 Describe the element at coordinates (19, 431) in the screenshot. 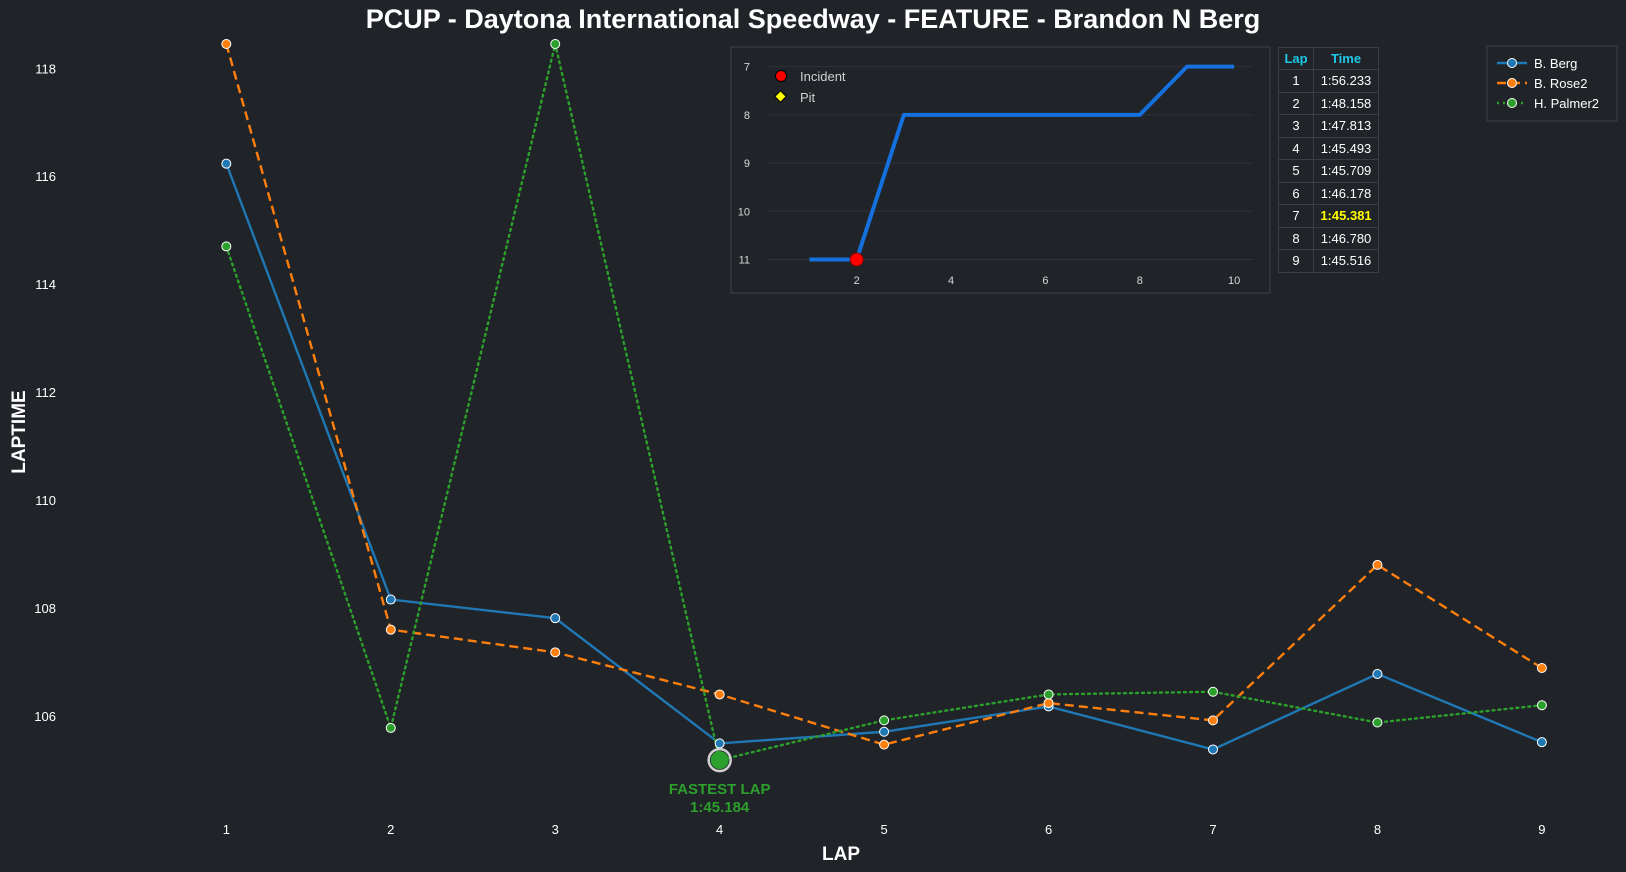

I see `y-axis-title: LAPTIME` at that location.